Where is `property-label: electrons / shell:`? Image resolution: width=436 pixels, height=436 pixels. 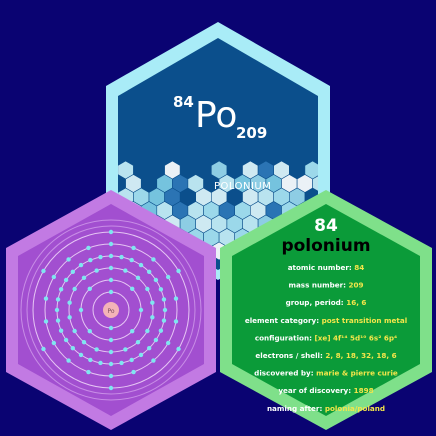 property-label: electrons / shell: is located at coordinates (290, 355).